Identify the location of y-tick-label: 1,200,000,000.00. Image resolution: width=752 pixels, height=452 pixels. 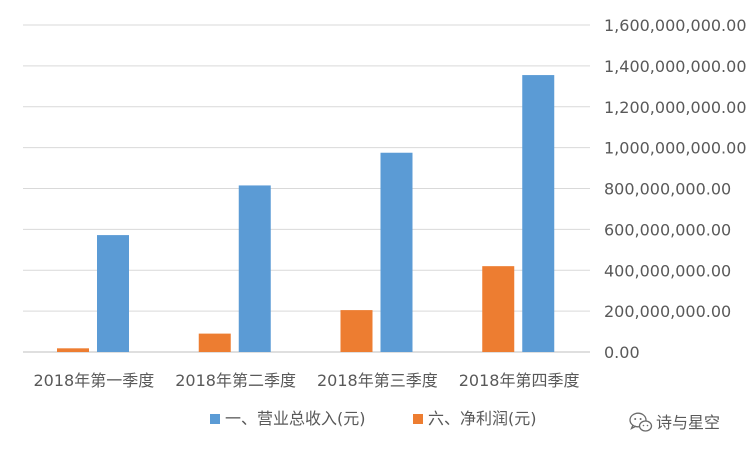
(675, 107).